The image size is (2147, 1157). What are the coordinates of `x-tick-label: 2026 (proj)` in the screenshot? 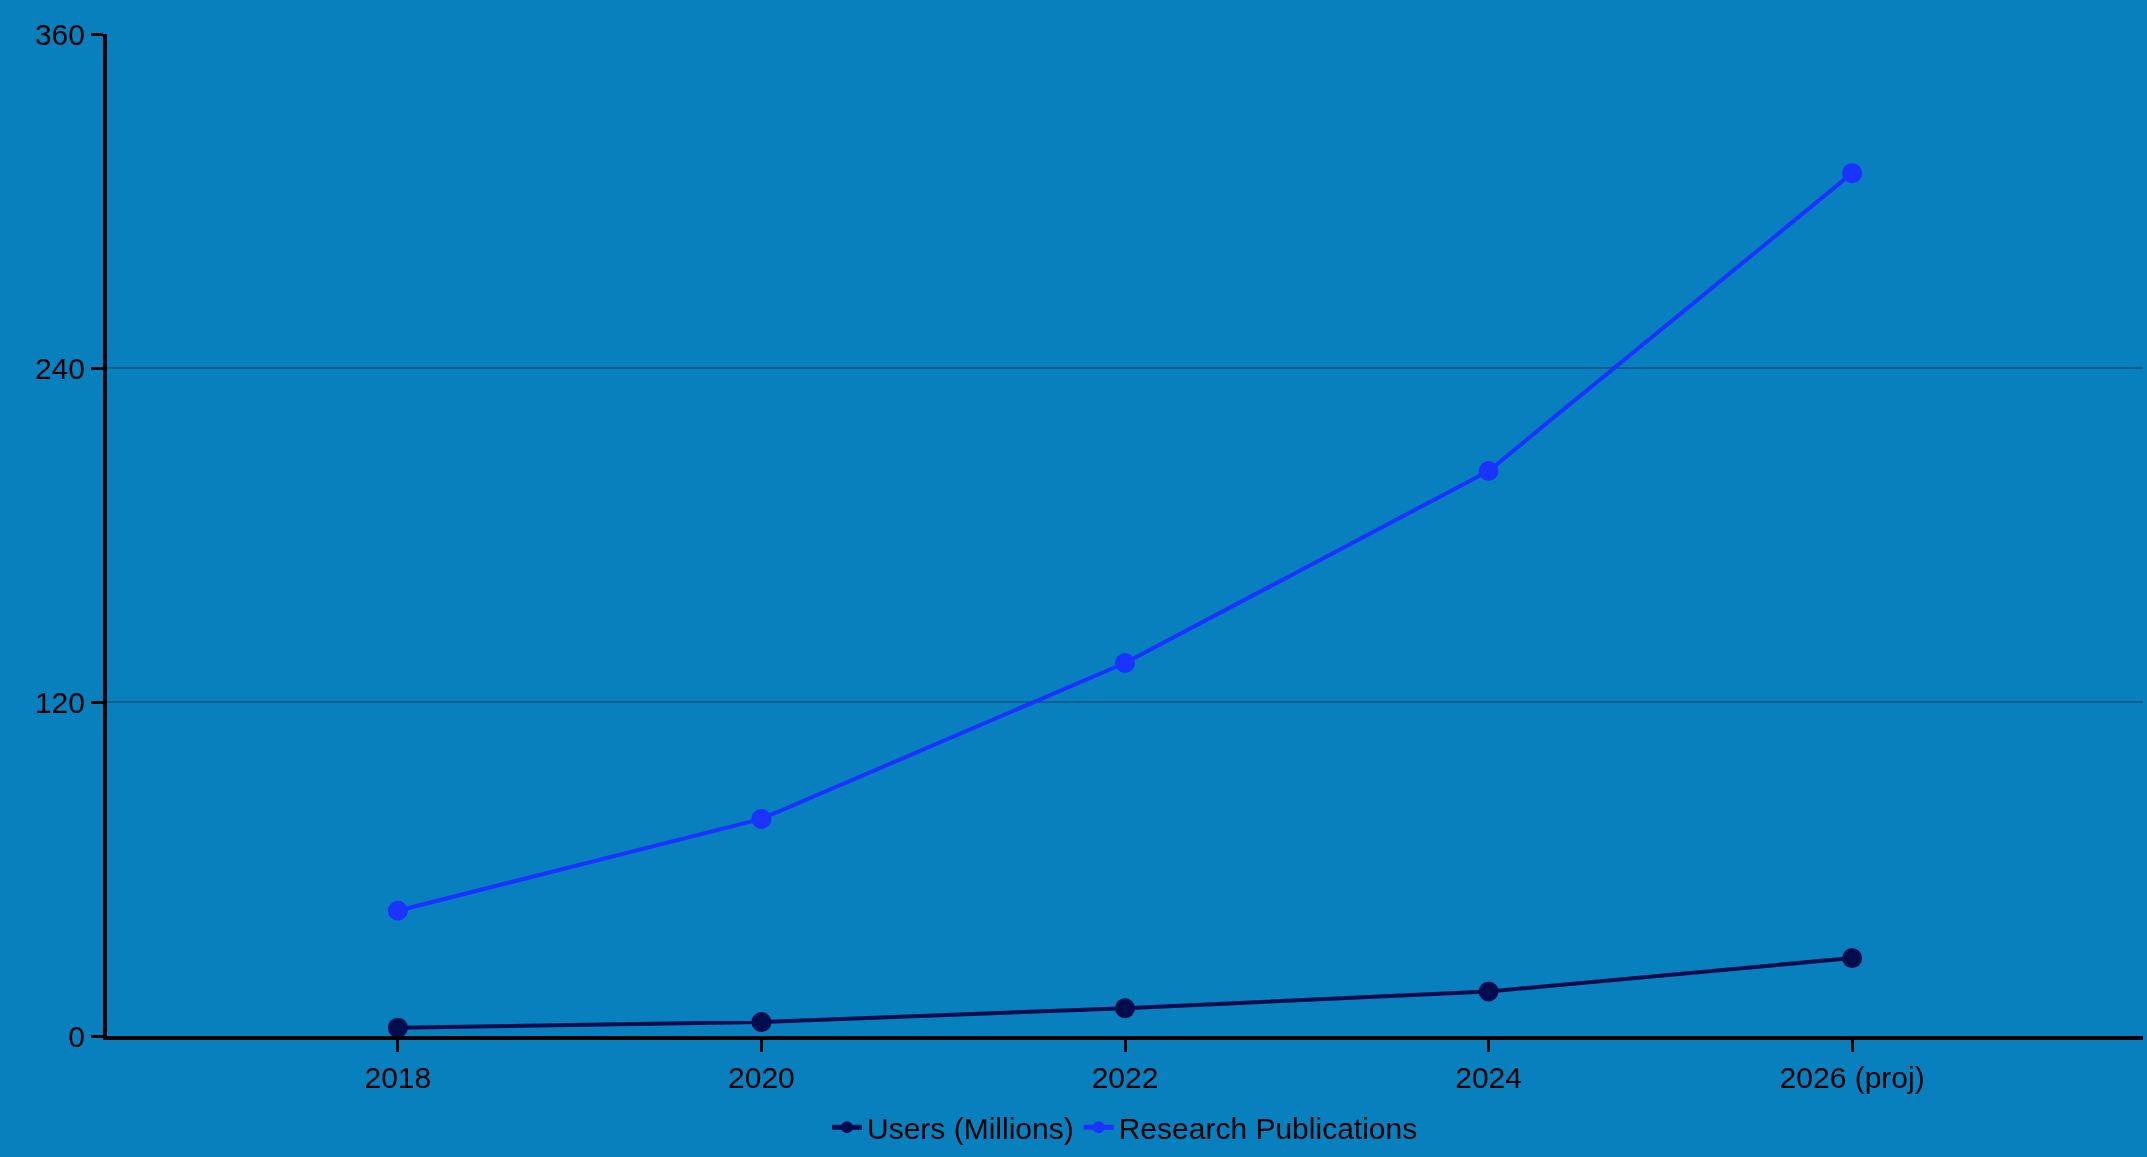 It's located at (1852, 1077).